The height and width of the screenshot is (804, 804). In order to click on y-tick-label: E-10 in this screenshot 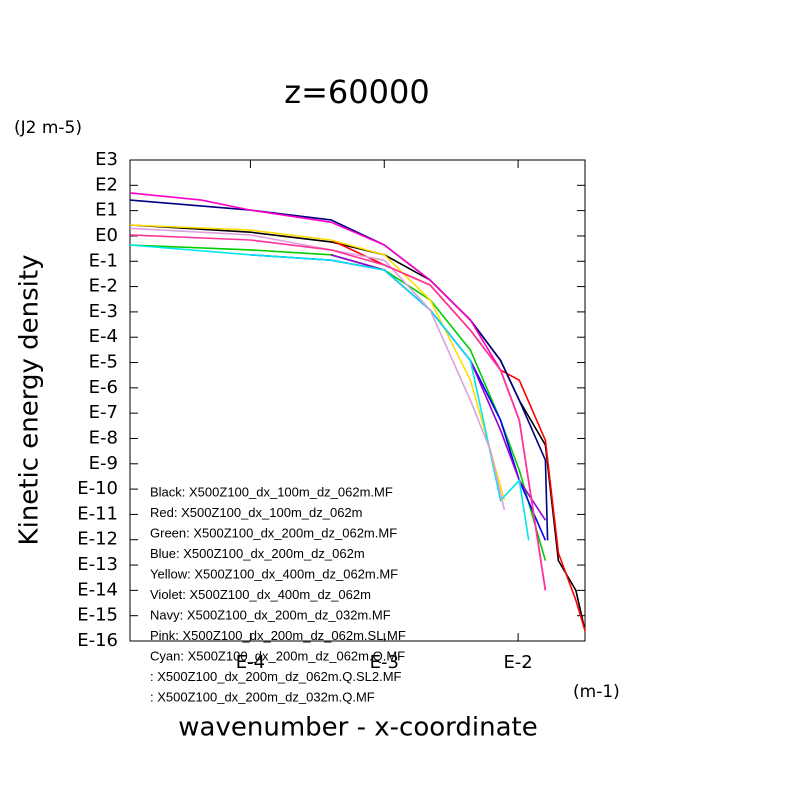, I will do `click(97, 488)`.